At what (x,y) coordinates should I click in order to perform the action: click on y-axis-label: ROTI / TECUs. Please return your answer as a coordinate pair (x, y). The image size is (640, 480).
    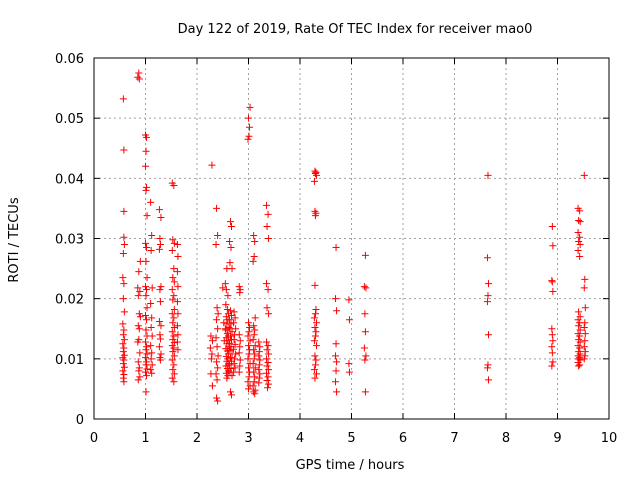
    Looking at the image, I should click on (14, 239).